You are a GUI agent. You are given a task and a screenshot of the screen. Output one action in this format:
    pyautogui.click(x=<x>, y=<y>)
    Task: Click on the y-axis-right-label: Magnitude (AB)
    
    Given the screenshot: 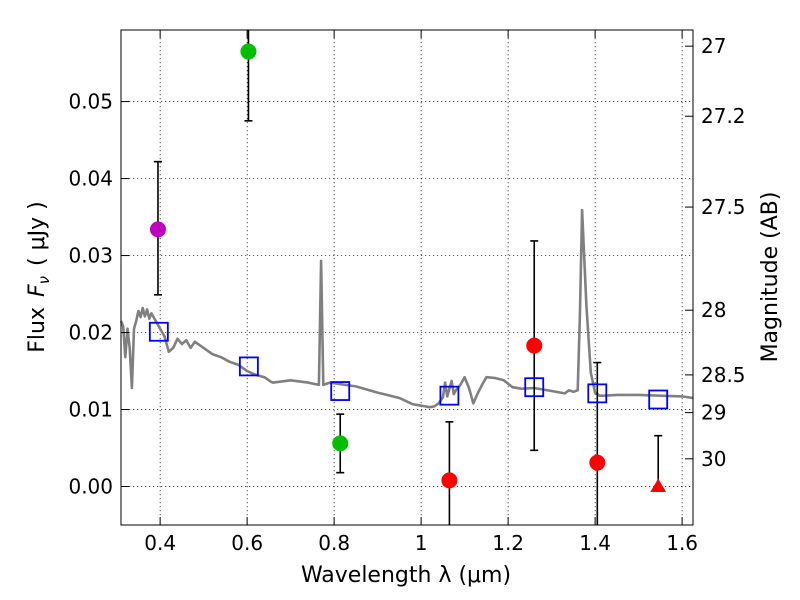 What is the action you would take?
    pyautogui.click(x=770, y=277)
    